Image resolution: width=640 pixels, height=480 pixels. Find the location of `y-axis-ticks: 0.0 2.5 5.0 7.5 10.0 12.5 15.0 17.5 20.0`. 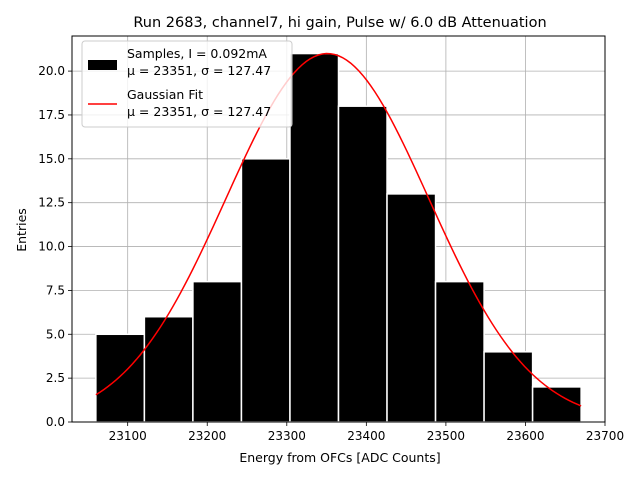

y-axis-ticks: 0.0 2.5 5.0 7.5 10.0 12.5 15.0 17.5 20.0 is located at coordinates (55, 246).